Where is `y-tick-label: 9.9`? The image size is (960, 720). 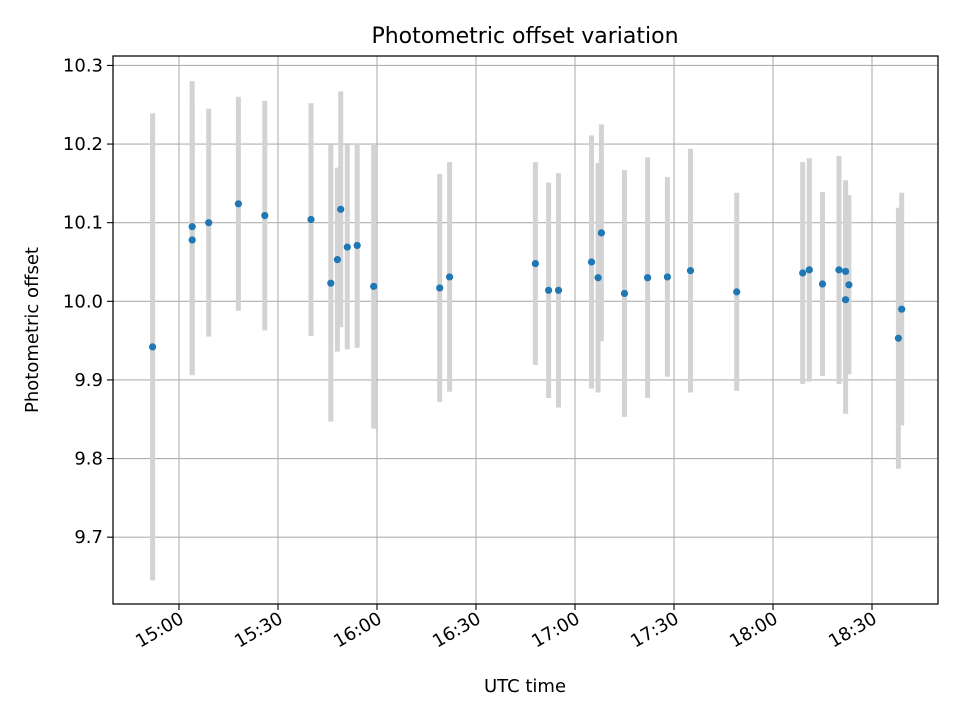 y-tick-label: 9.9 is located at coordinates (88, 380).